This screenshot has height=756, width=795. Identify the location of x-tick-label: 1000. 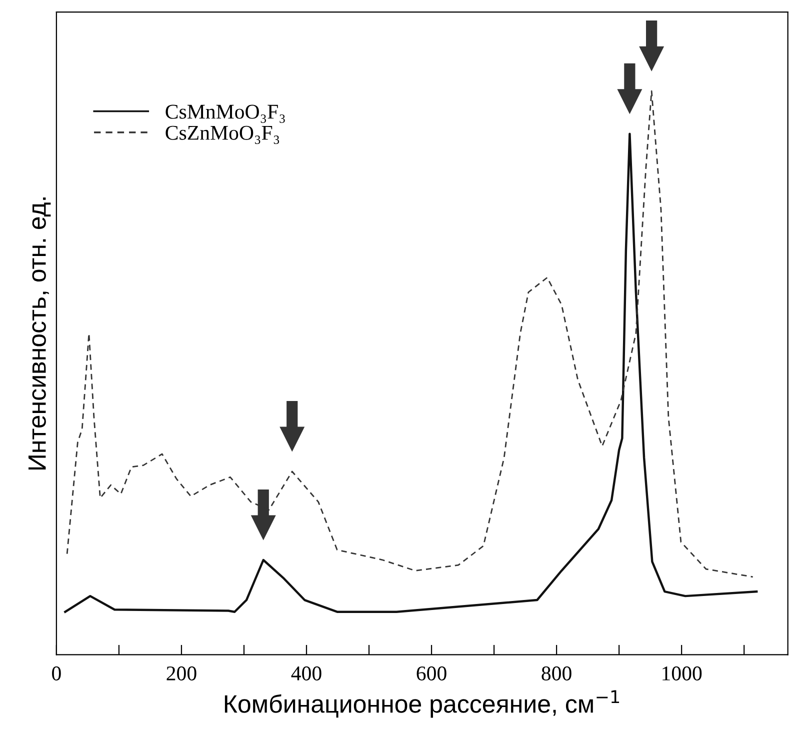
(682, 673).